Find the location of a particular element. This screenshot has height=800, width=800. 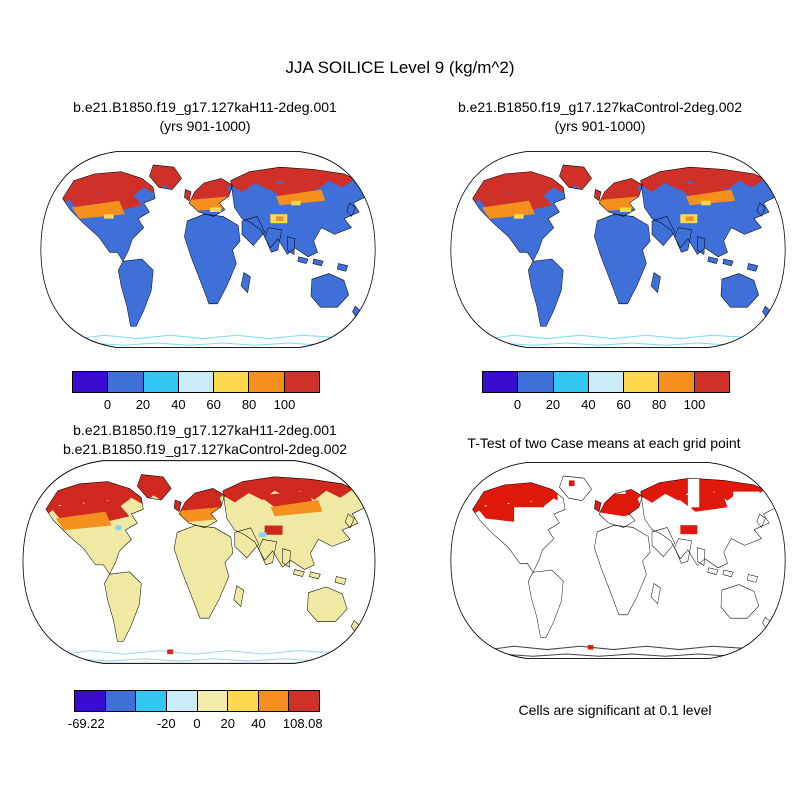

map-top-left is located at coordinates (208, 249).